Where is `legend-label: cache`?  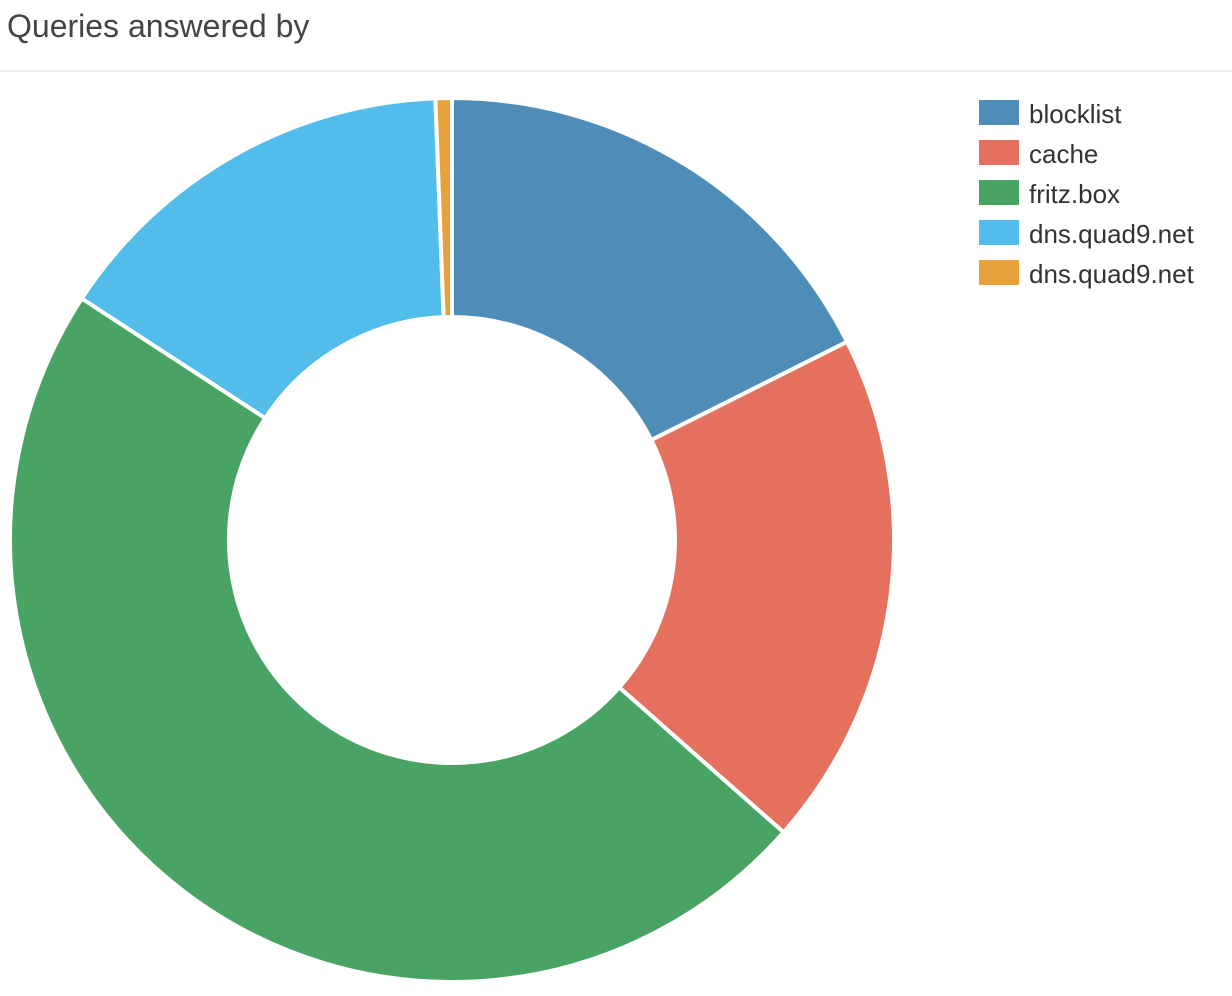 legend-label: cache is located at coordinates (1064, 154).